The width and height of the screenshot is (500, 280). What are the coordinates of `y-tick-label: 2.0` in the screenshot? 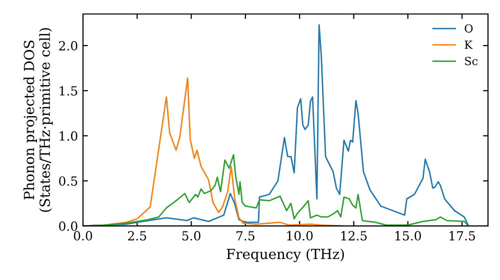 It's located at (68, 45).